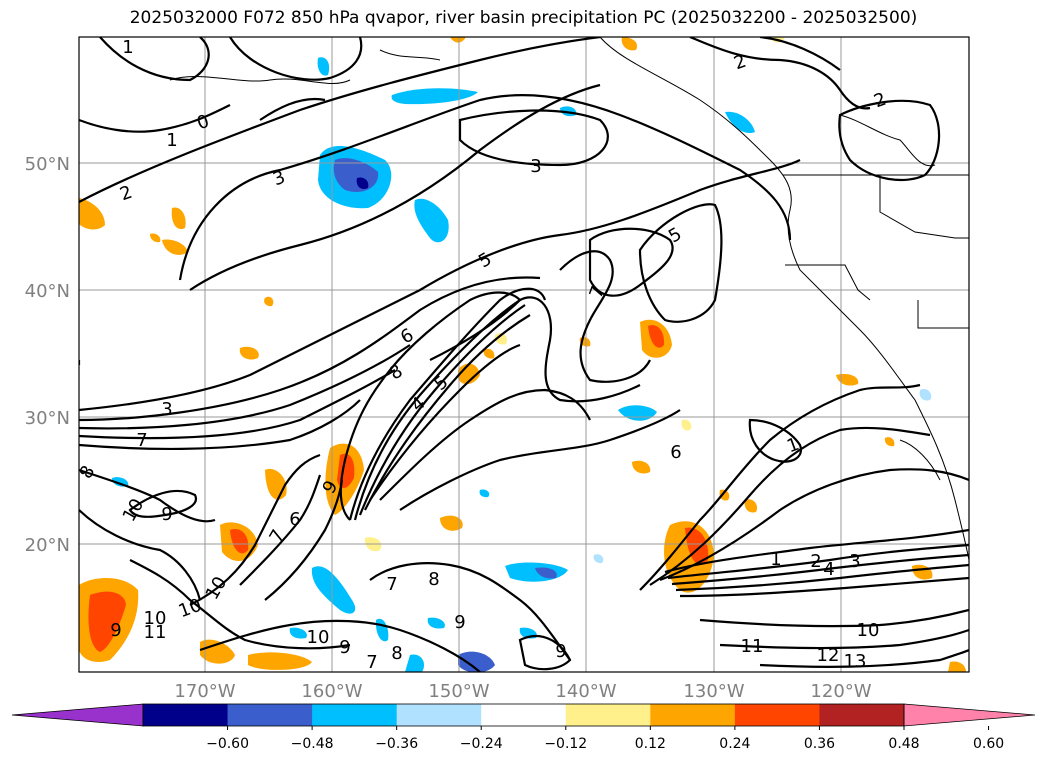 This screenshot has height=765, width=1047. I want to click on contour-label: 12, so click(828, 655).